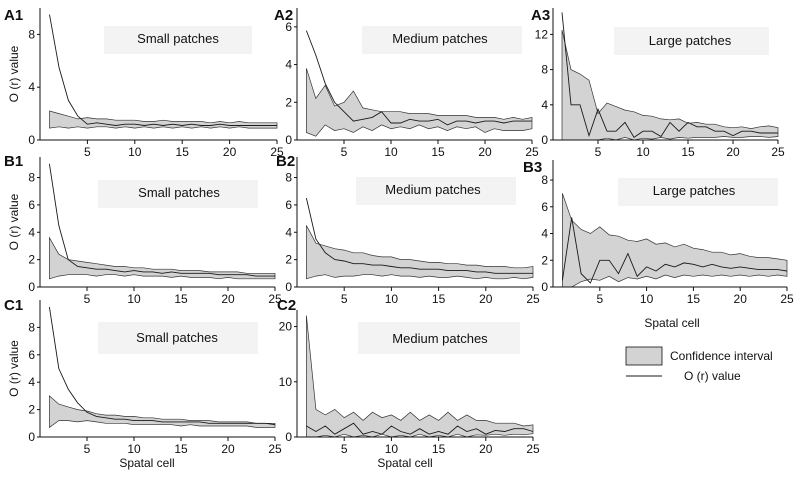 Image resolution: width=800 pixels, height=479 pixels. Describe the element at coordinates (285, 161) in the screenshot. I see `panel-label: B2` at that location.